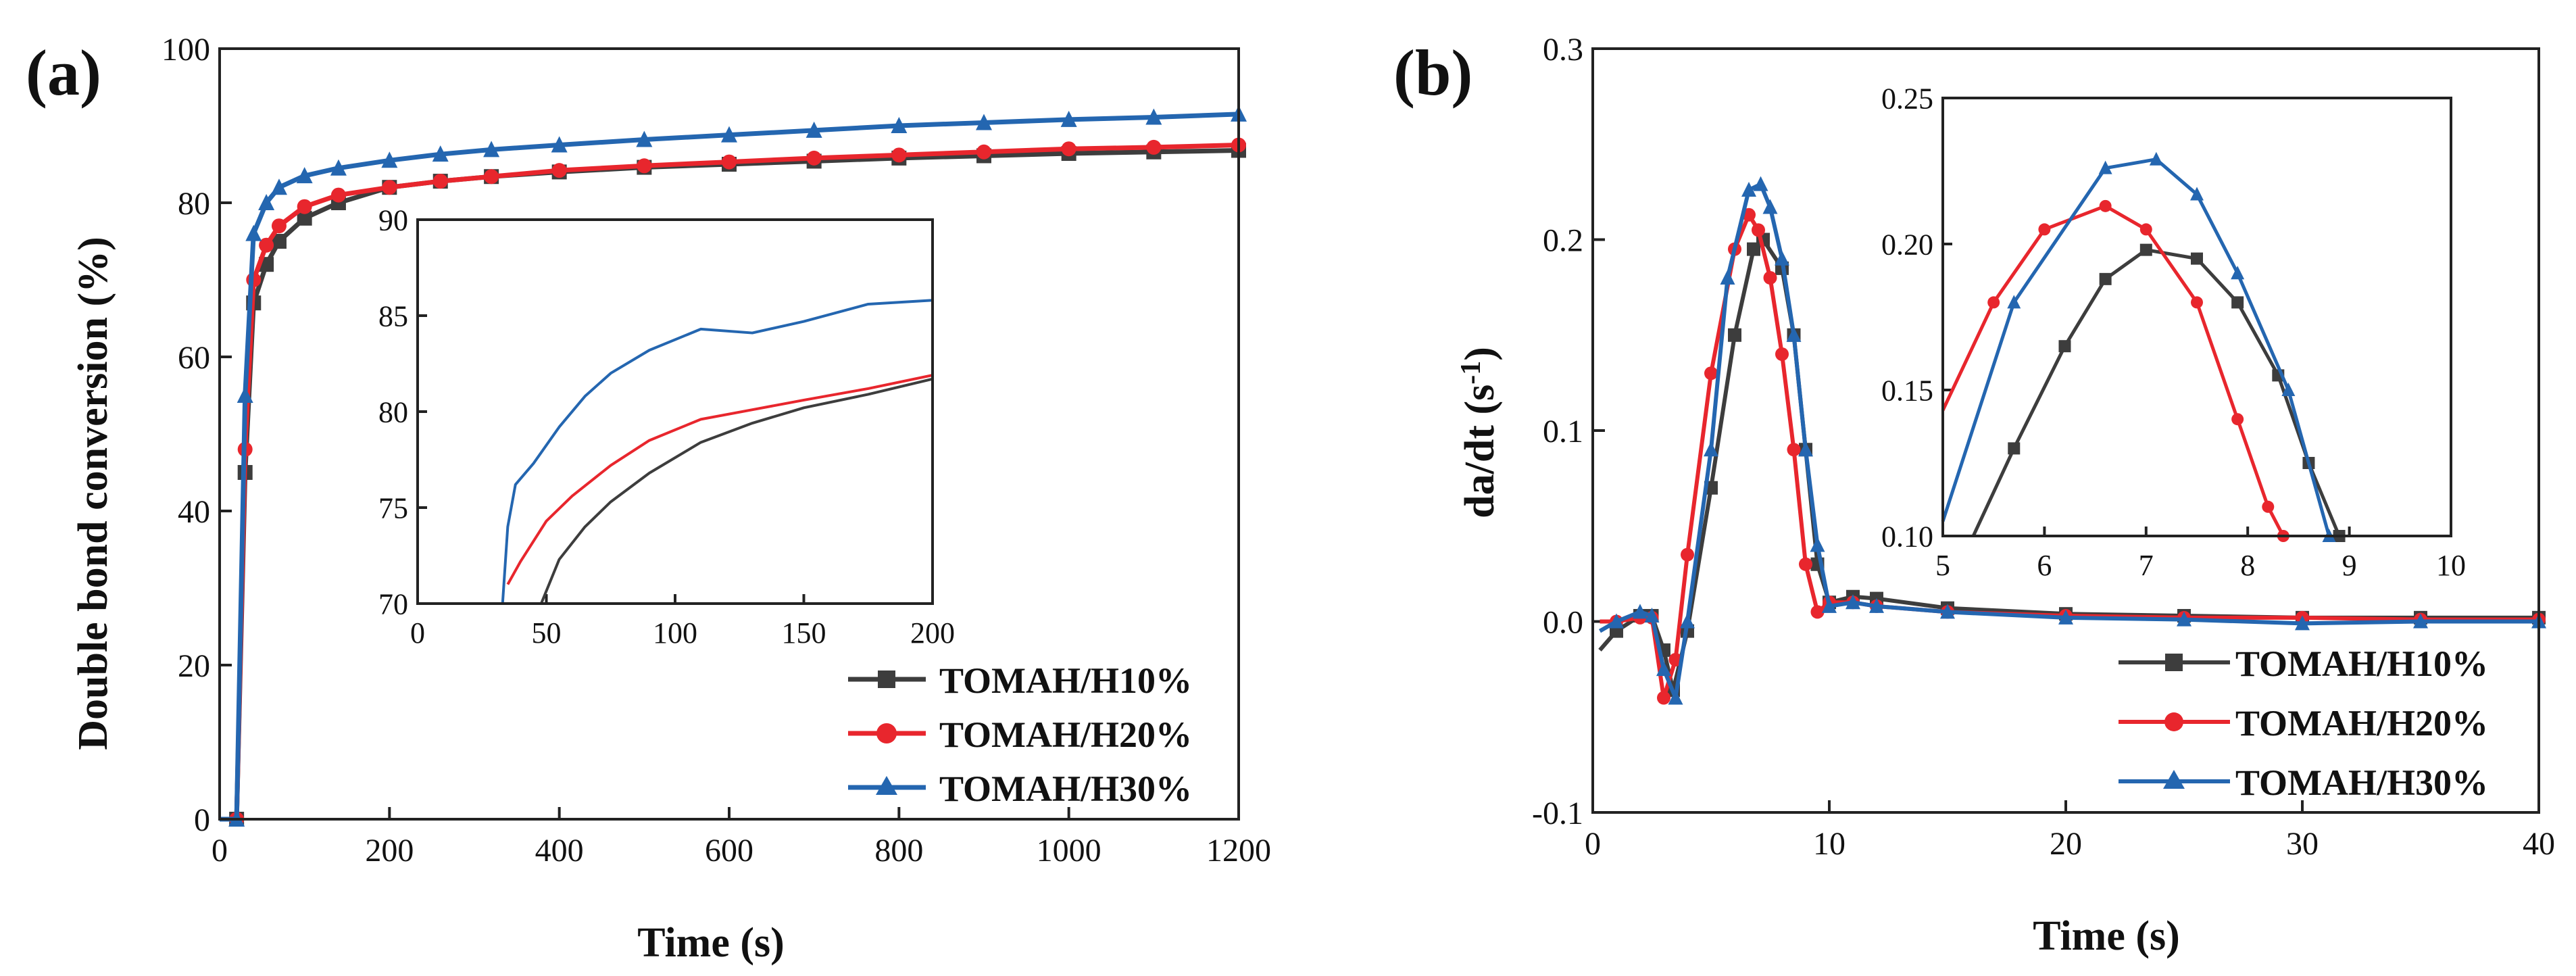 The image size is (2576, 976). What do you see at coordinates (1735, 335) in the screenshot?
I see `panel-b-point-h10` at bounding box center [1735, 335].